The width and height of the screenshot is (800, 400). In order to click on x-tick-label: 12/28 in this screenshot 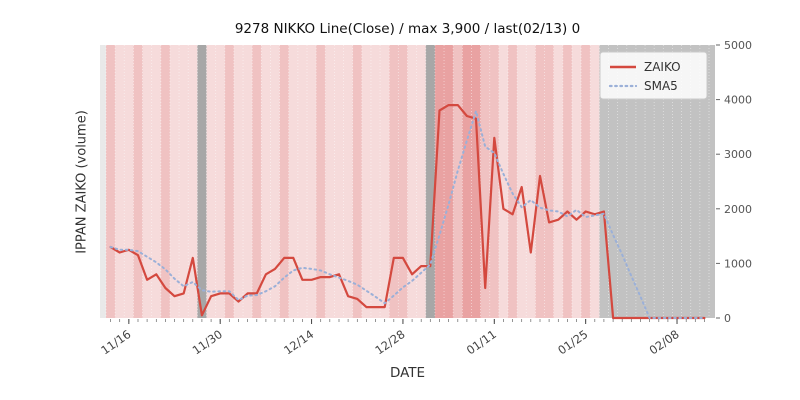, I will do `click(389, 342)`.